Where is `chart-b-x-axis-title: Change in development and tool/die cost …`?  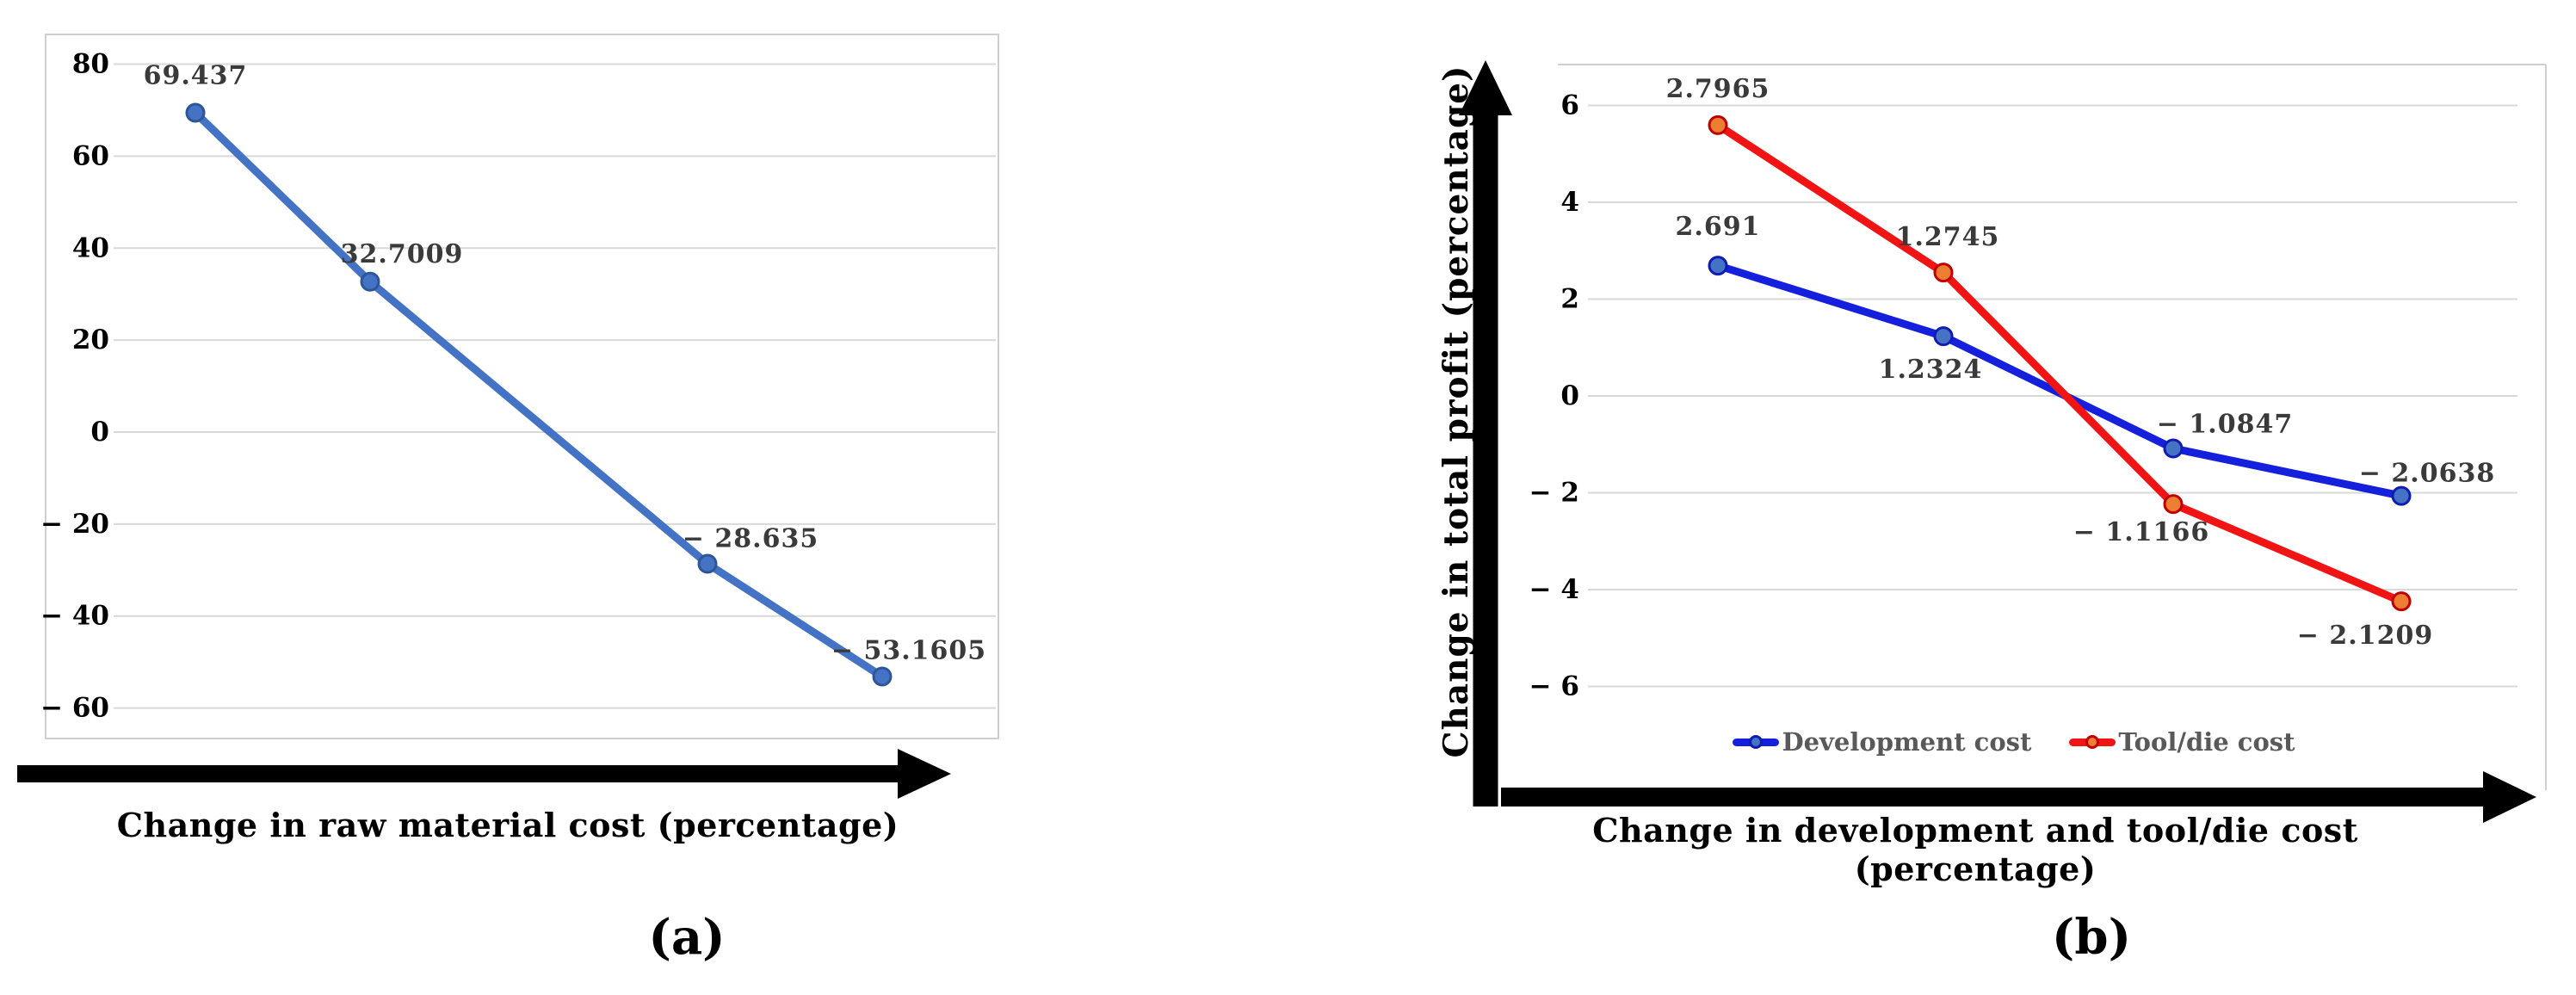
chart-b-x-axis-title: Change in development and tool/die cost … is located at coordinates (1975, 850).